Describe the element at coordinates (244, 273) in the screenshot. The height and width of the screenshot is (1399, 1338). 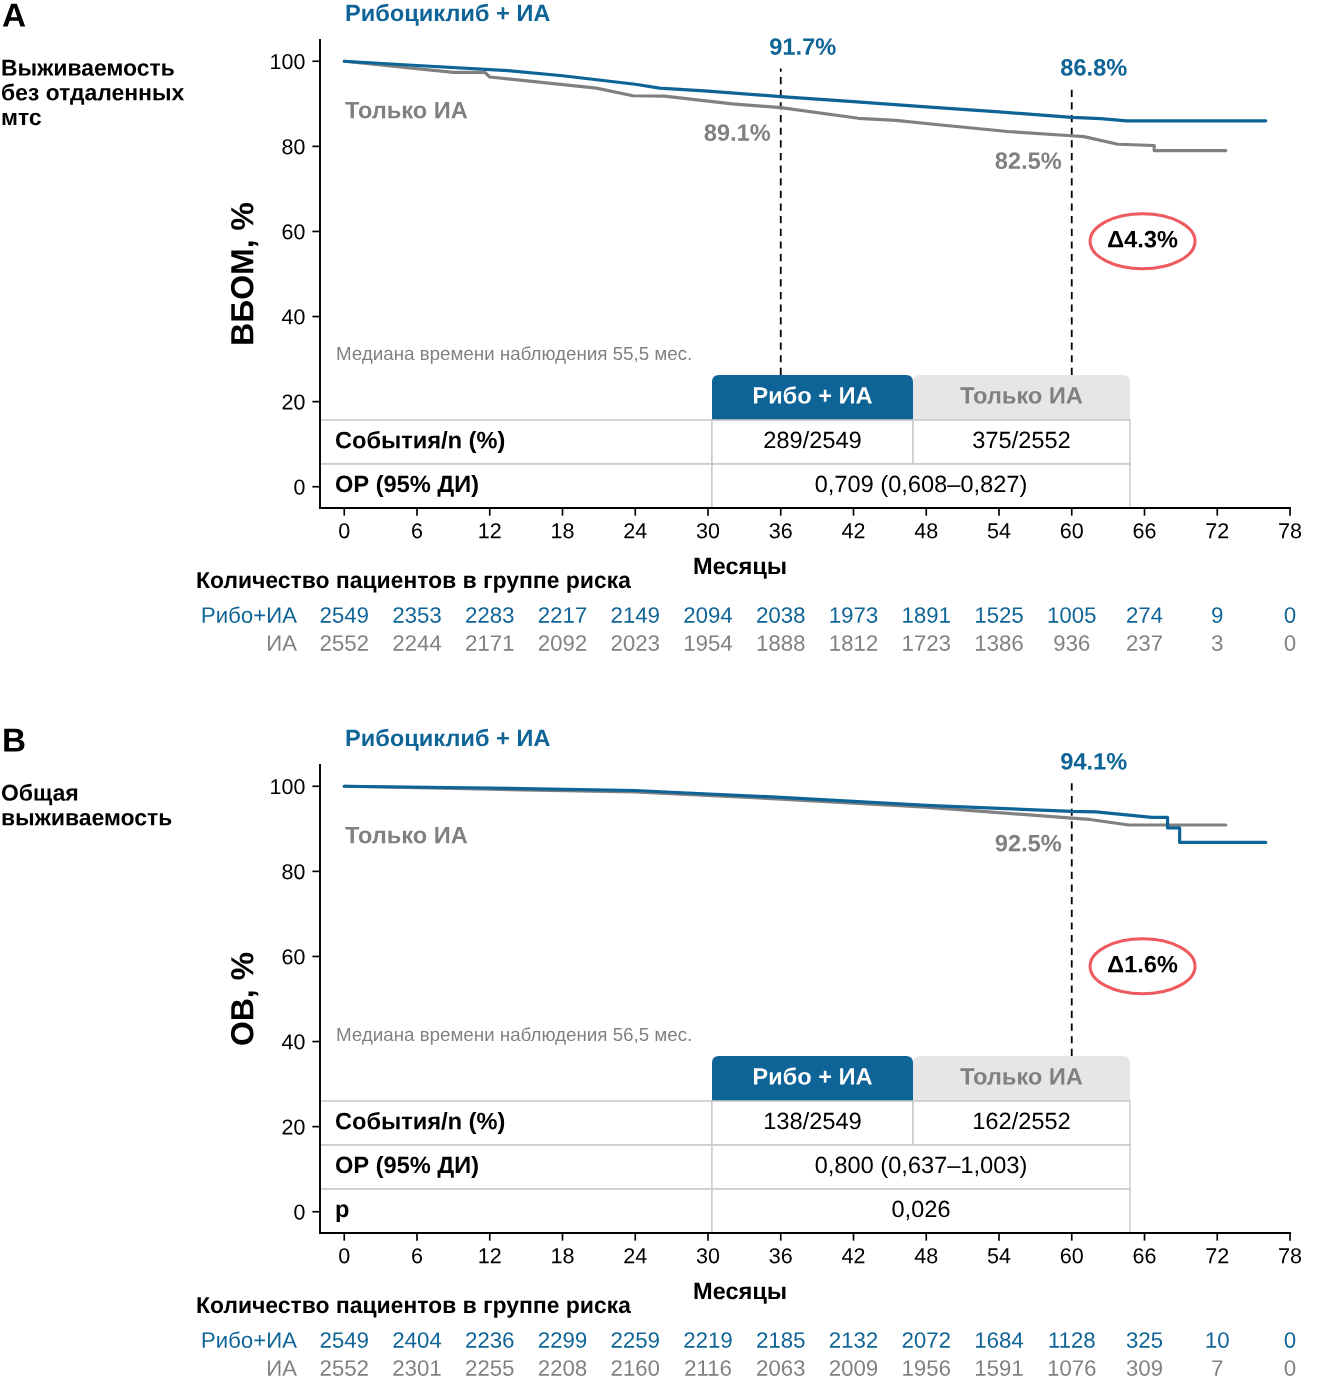
I see `y-axis-title: ВБОМ, %` at that location.